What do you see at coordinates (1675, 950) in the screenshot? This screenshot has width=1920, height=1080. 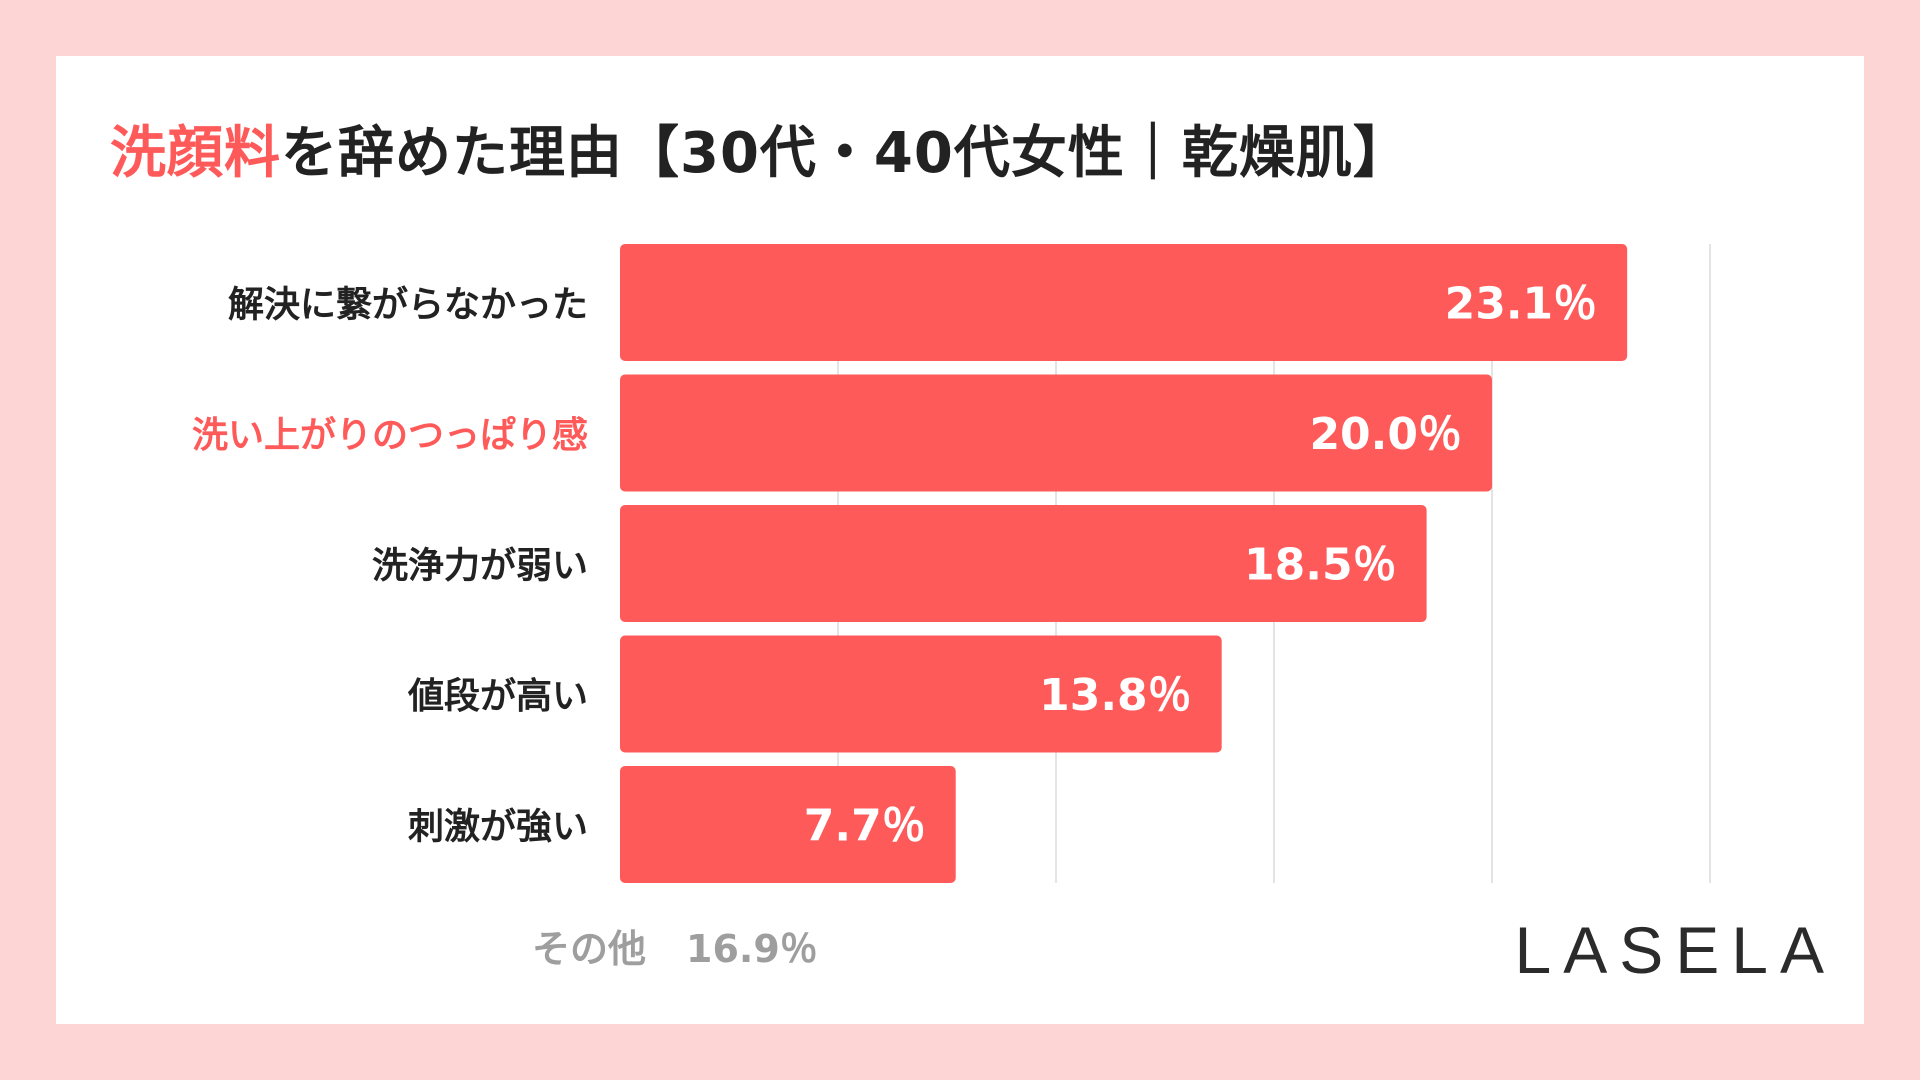 I see `brand-logo: LASELA` at bounding box center [1675, 950].